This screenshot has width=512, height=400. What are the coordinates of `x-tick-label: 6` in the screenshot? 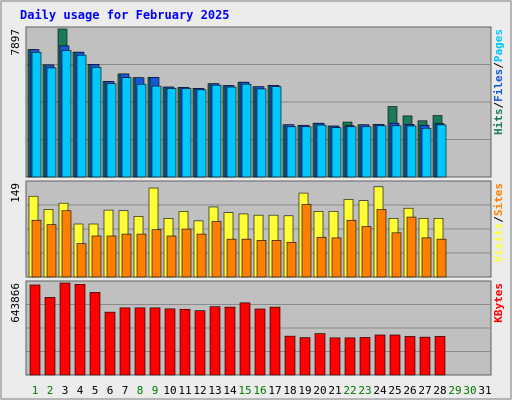 It's located at (110, 390).